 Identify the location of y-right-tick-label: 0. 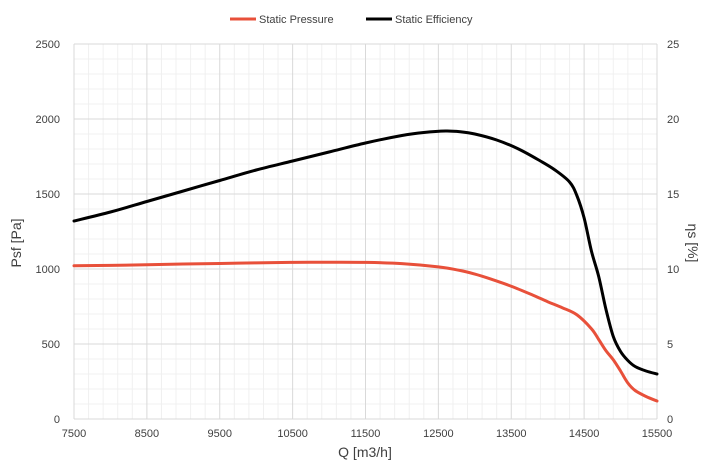
(670, 420).